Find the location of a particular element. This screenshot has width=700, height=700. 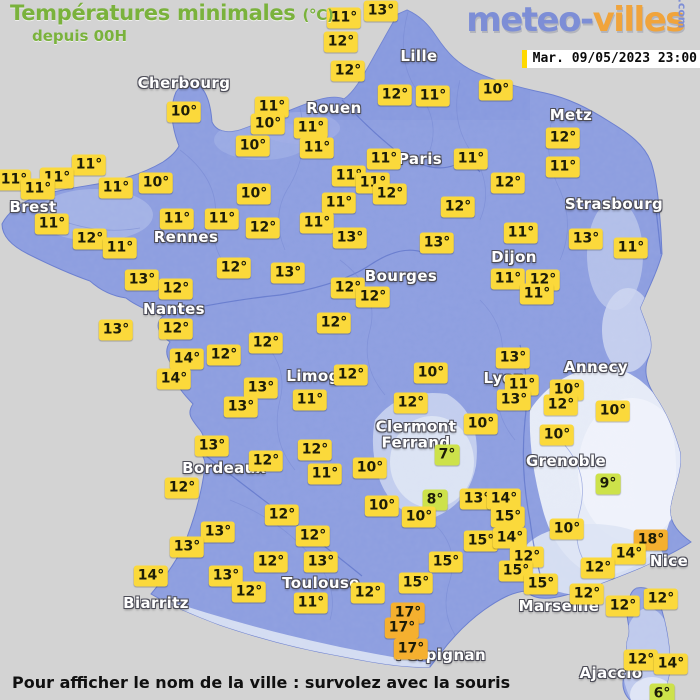

temp-tag: 6° is located at coordinates (662, 691).